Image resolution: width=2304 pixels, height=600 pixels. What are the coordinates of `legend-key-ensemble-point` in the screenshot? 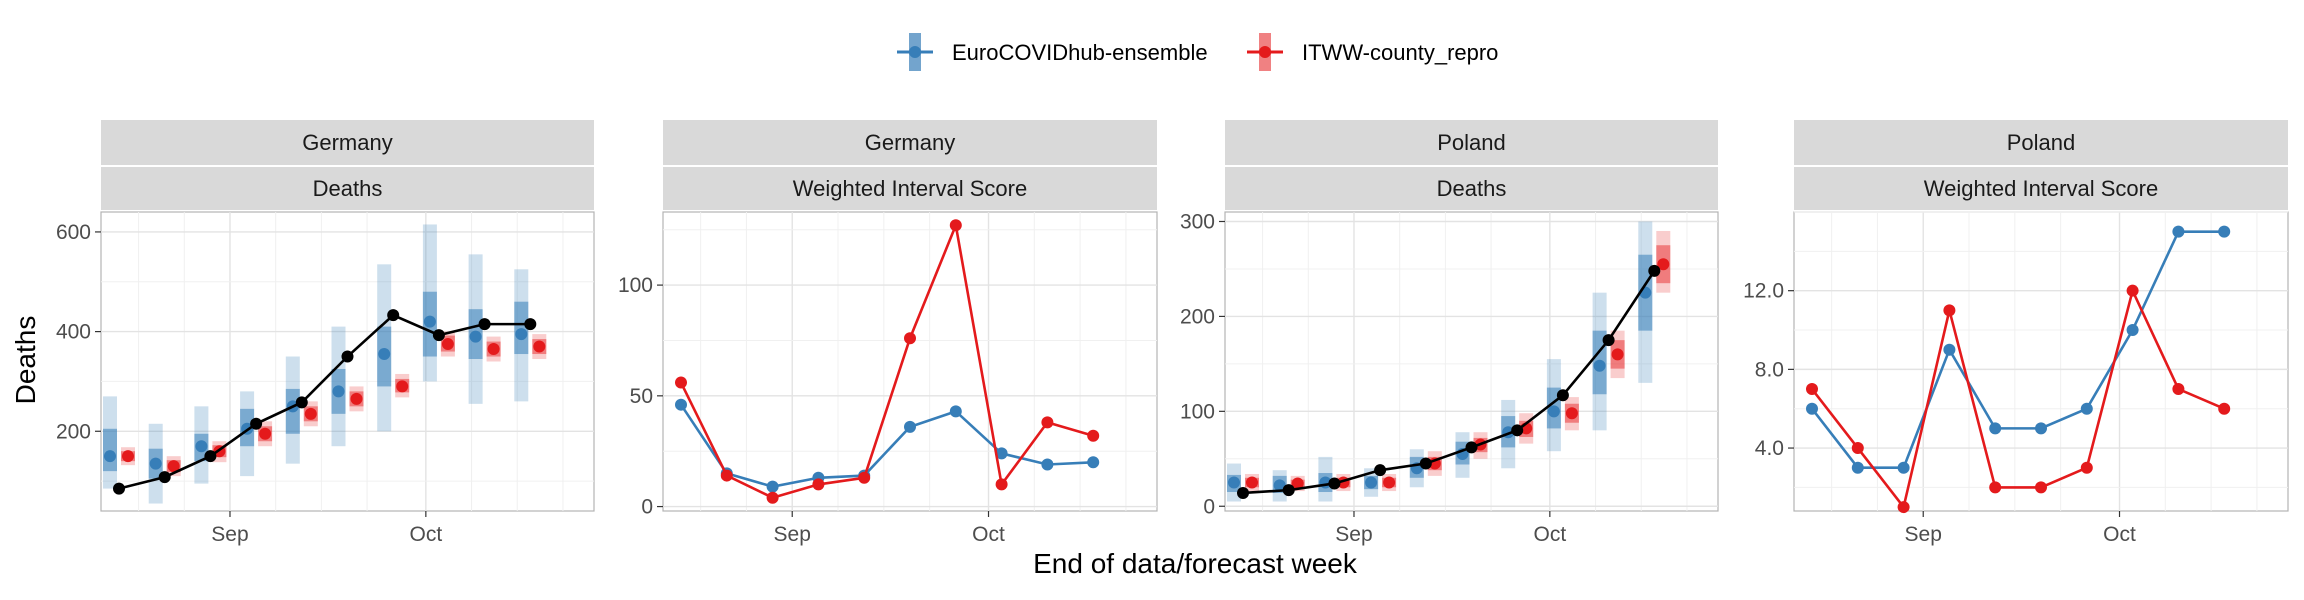 It's located at (915, 52).